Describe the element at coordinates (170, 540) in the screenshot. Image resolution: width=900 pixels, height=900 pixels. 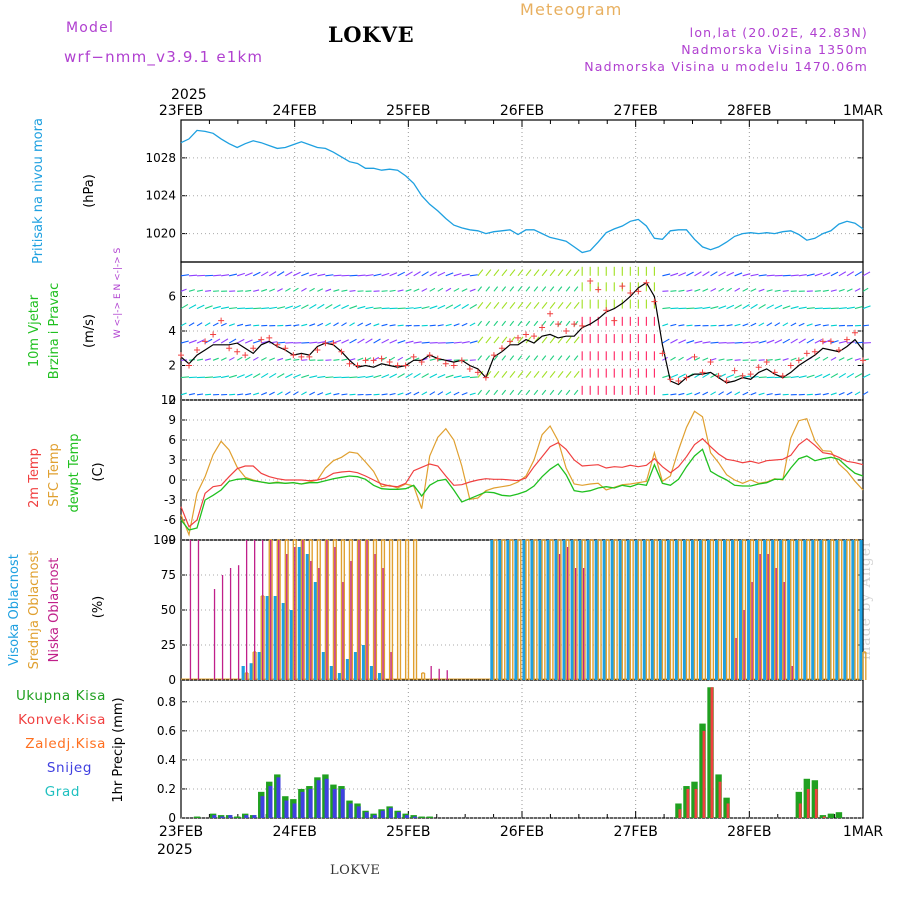
I see `y-tick-label-temp: -9` at that location.